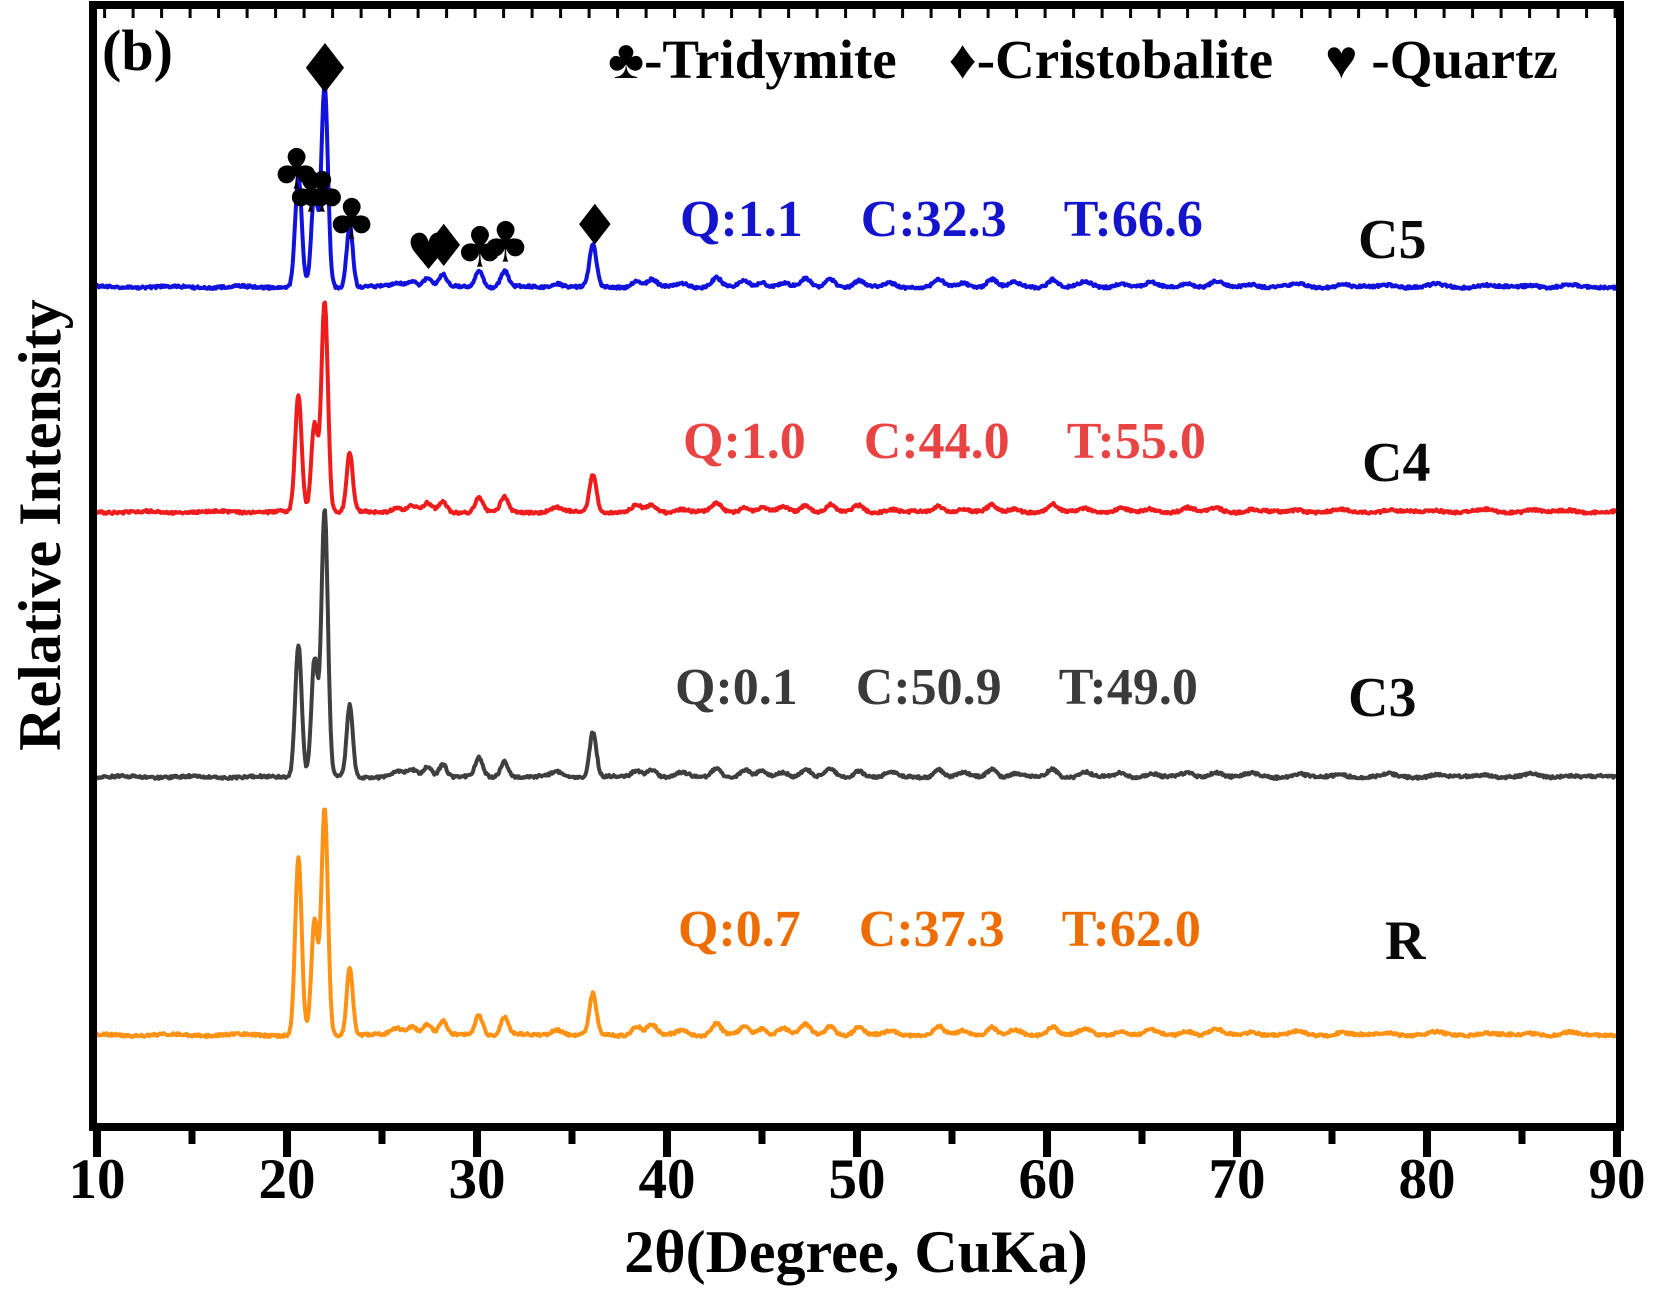 The height and width of the screenshot is (1303, 1653). What do you see at coordinates (1392, 240) in the screenshot?
I see `sample-label-c5: C5` at bounding box center [1392, 240].